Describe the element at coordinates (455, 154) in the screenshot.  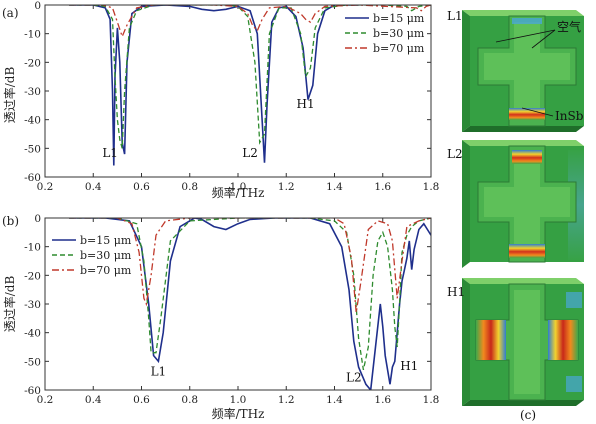
I see `field-map-label-l2: L2` at that location.